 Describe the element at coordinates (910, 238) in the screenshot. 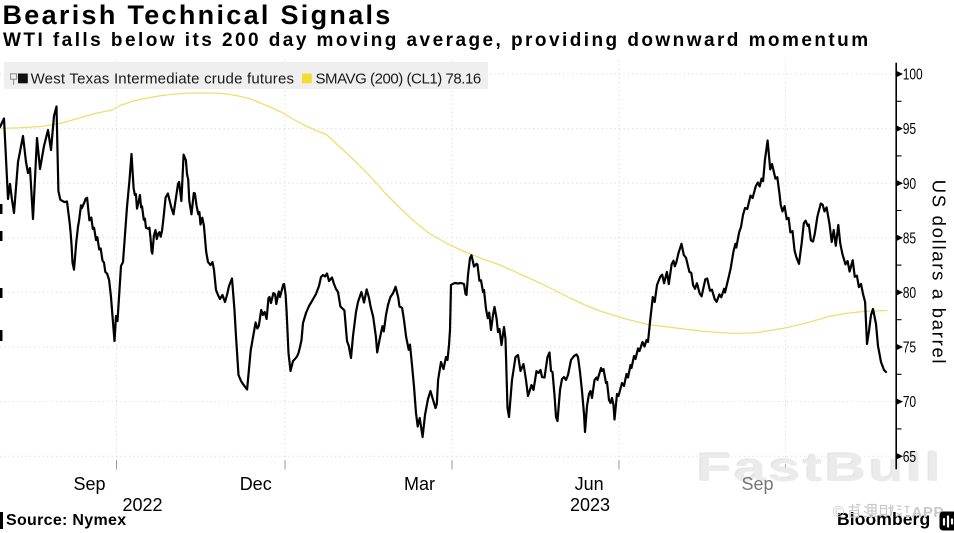

I see `svg-text: 85` at that location.